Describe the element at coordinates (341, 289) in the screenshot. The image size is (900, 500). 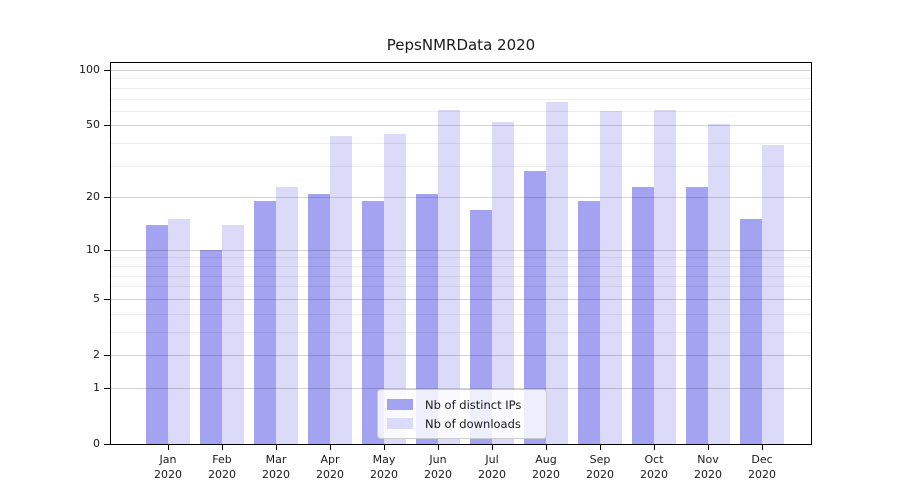
I see `bar-downloads-apr` at that location.